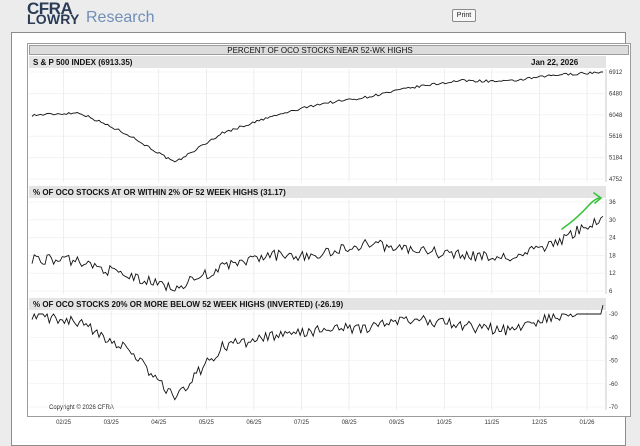 The image size is (640, 446). What do you see at coordinates (317, 62) in the screenshot?
I see `panel1-header-bar` at bounding box center [317, 62].